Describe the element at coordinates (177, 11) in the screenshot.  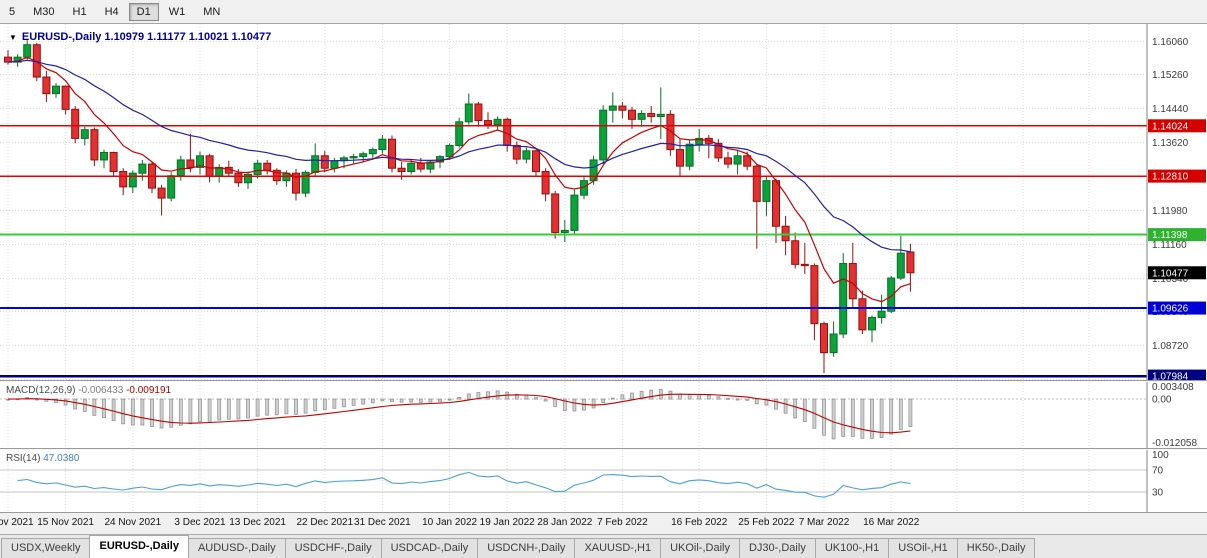
I see `timeframe-button-w1: W1` at that location.